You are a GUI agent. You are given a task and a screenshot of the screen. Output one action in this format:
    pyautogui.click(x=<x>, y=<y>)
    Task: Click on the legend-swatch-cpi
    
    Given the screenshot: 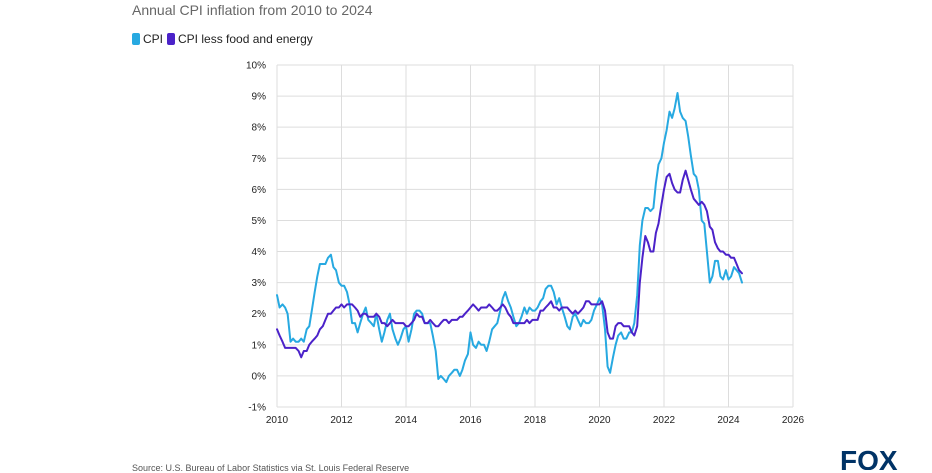 What is the action you would take?
    pyautogui.click(x=136, y=39)
    